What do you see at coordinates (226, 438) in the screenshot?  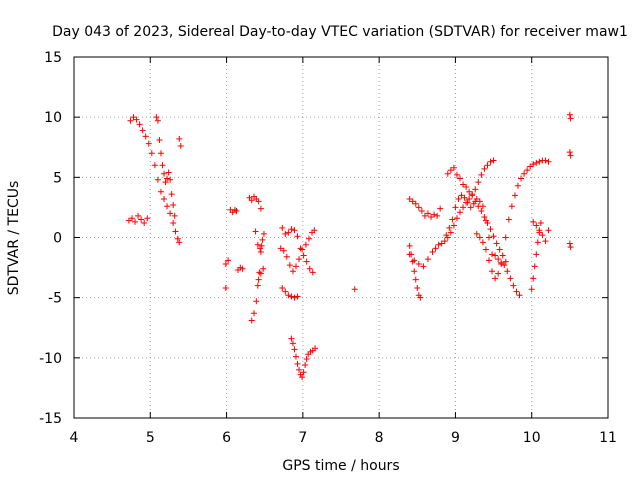 I see `x-tick-label: 6` at bounding box center [226, 438].